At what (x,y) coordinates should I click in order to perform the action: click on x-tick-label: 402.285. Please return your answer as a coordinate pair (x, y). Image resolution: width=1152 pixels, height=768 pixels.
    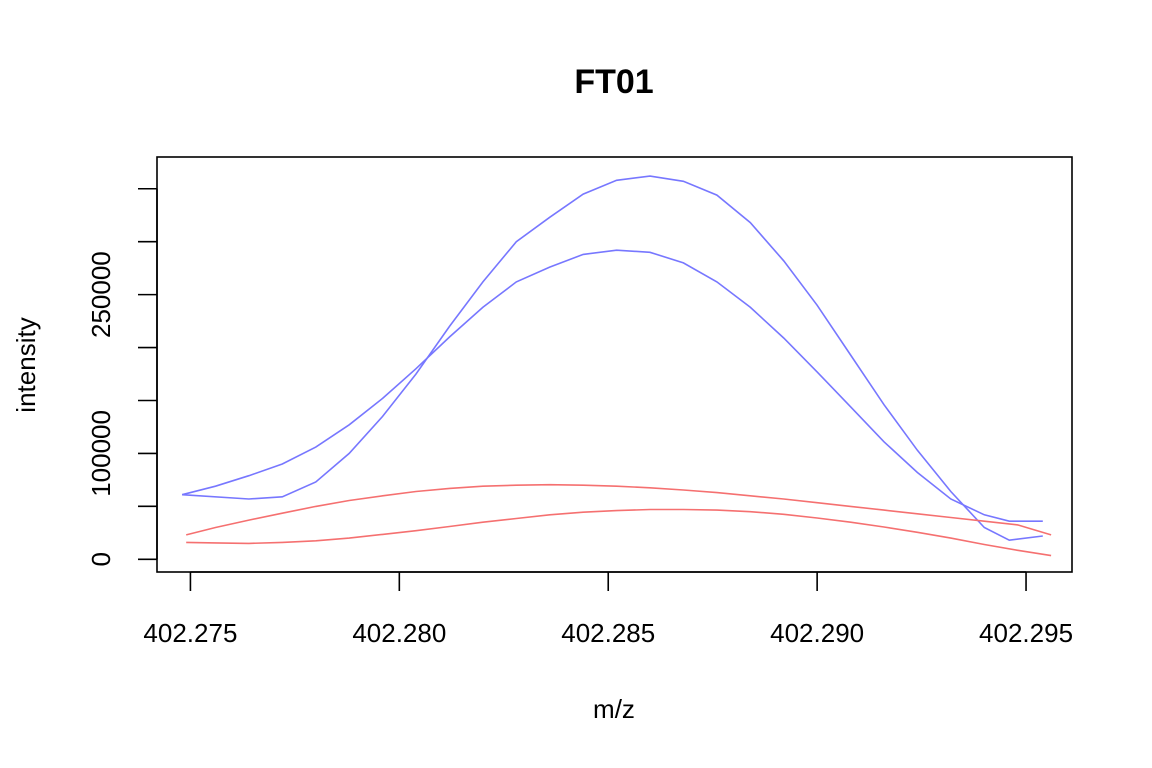
    Looking at the image, I should click on (608, 633).